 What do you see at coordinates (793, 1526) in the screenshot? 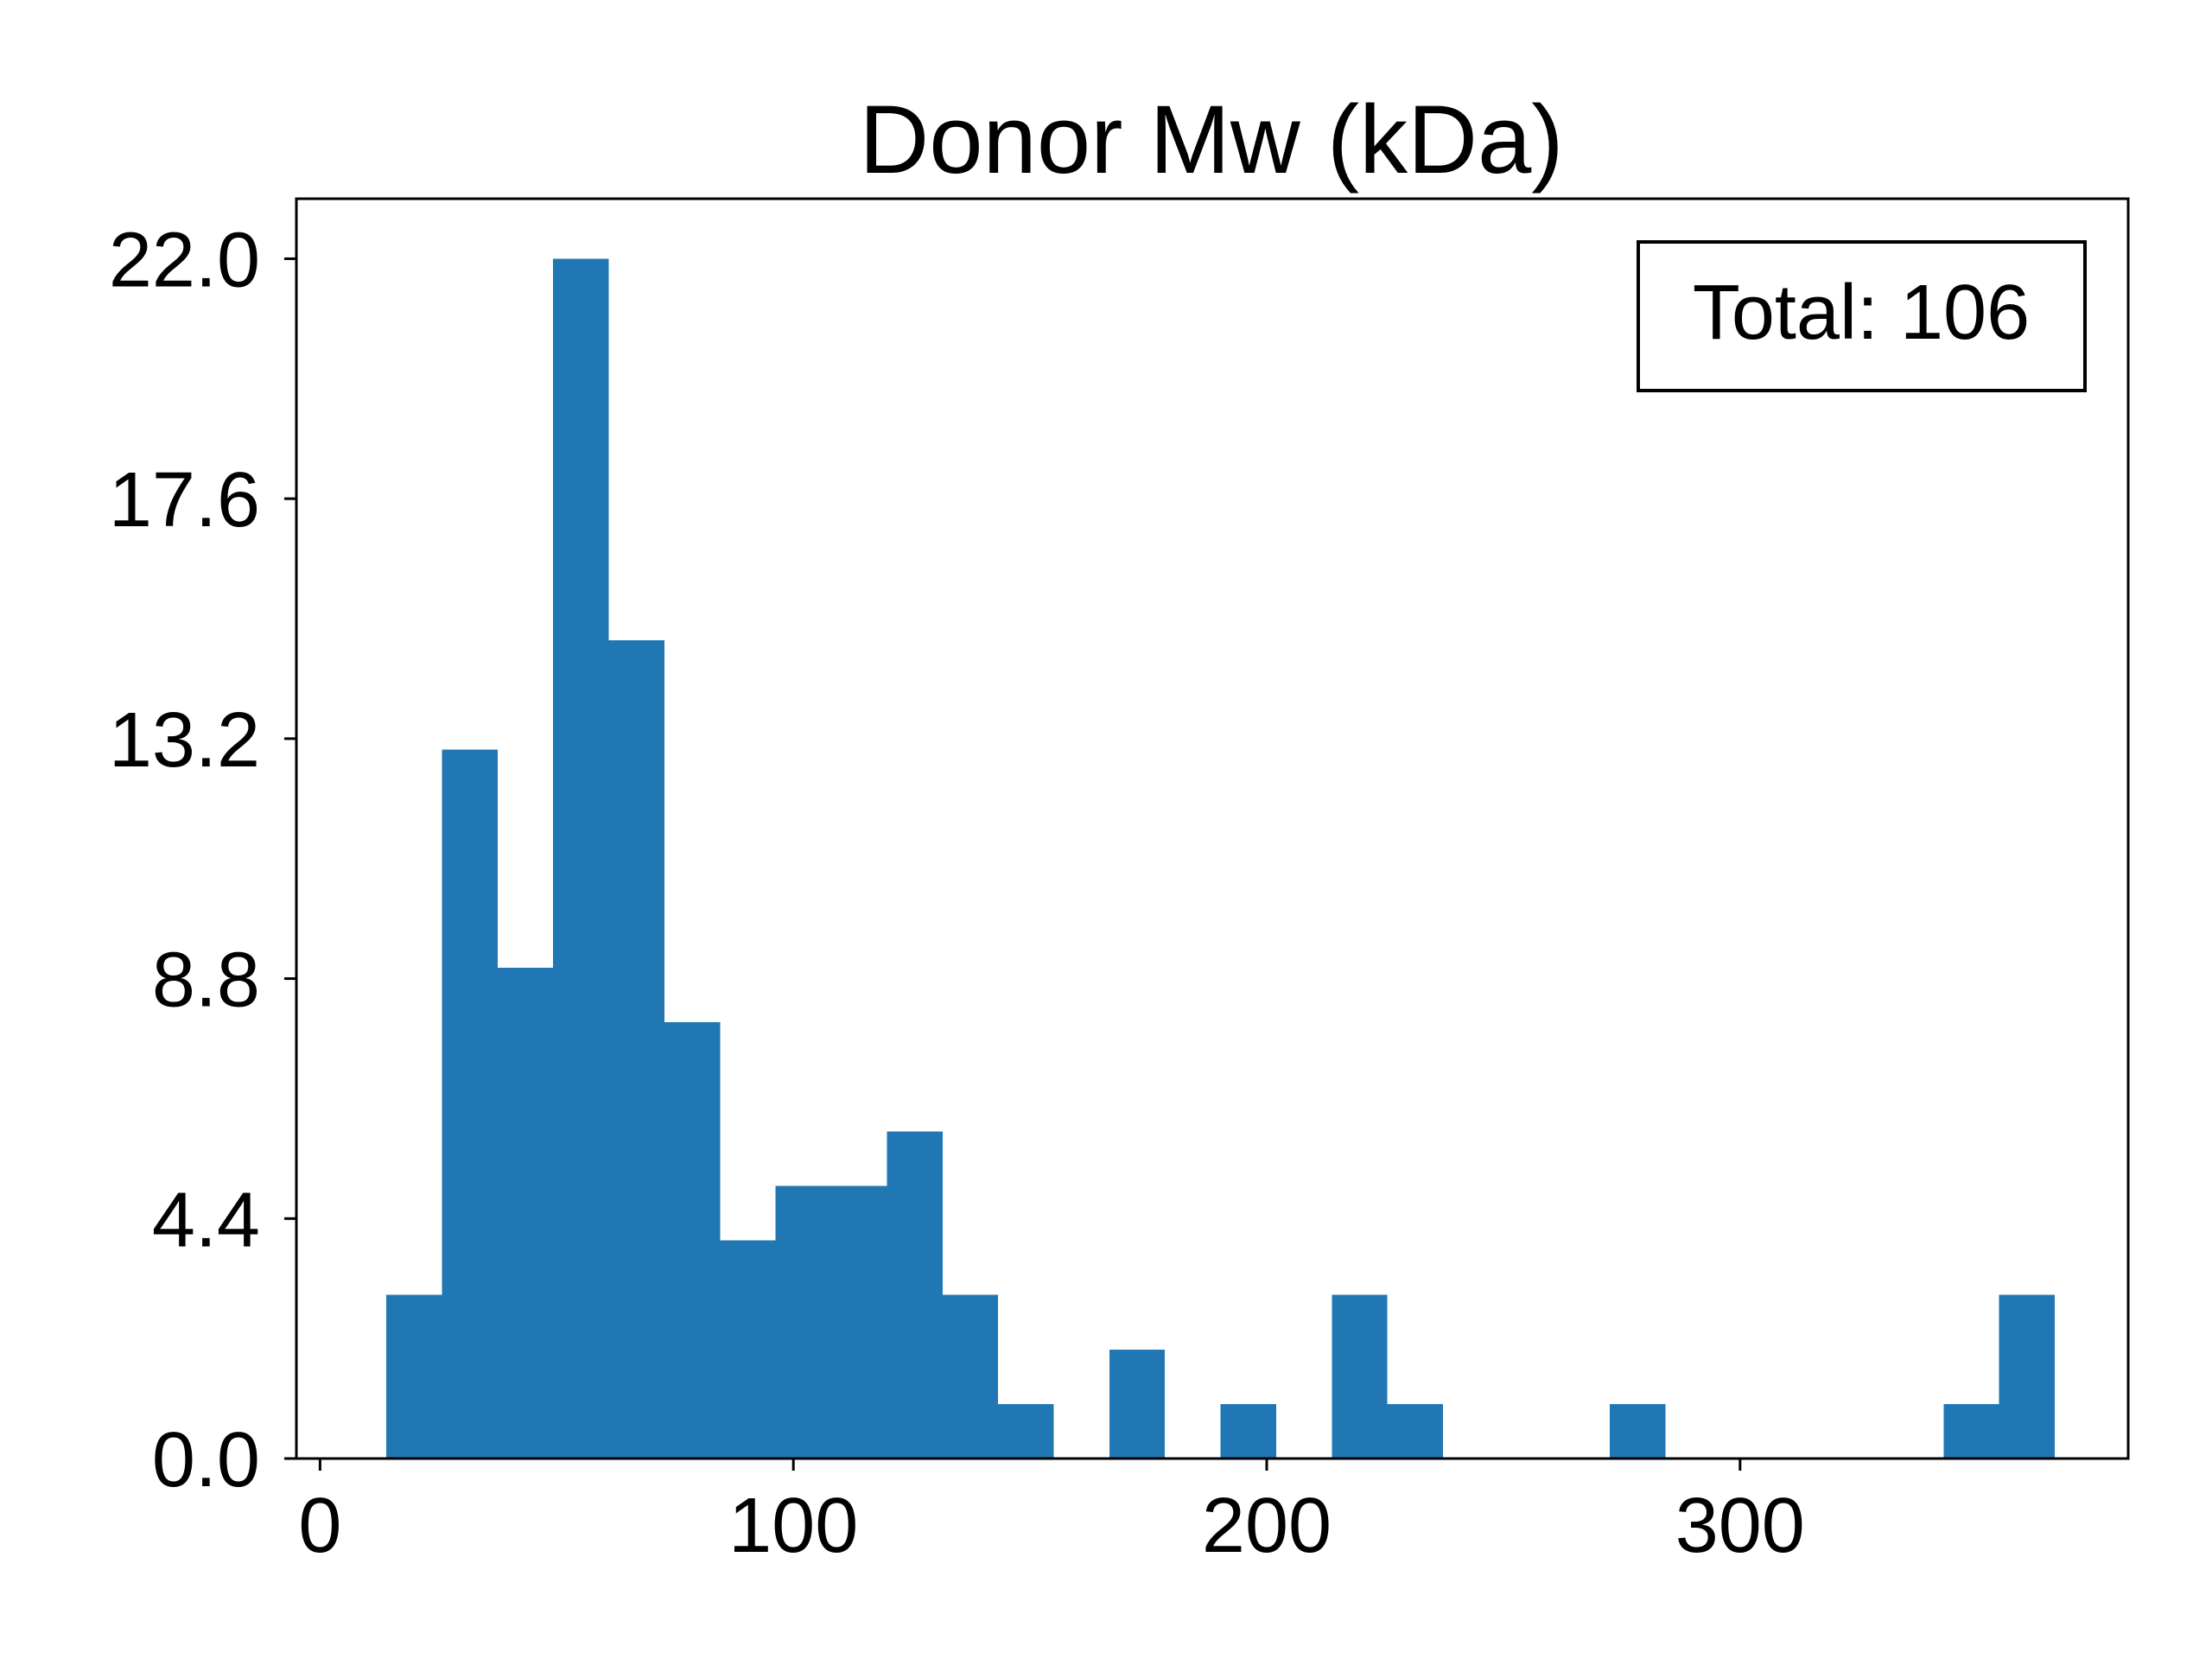
I see `x-tick-label: 100` at bounding box center [793, 1526].